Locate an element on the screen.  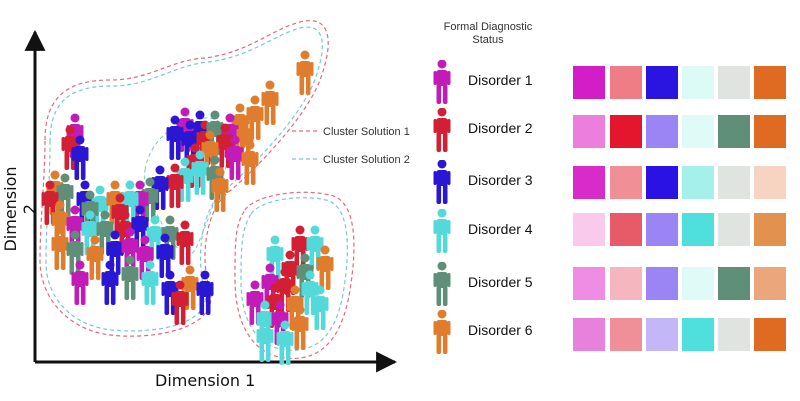
cluster-2-outline-small is located at coordinates (294, 274).